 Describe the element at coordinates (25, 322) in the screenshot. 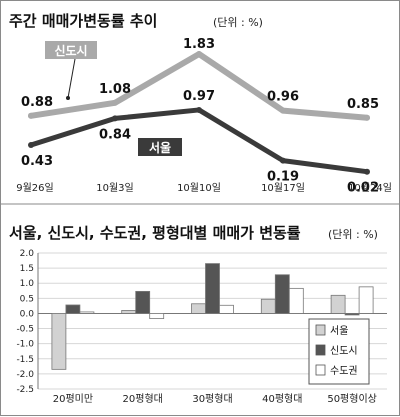

I see `bar-chart-y-ticks: 2.0 1.5 1.0 0.5 0.0 -0.5 -1.0 -1.5 -2.0 -2.5` at that location.